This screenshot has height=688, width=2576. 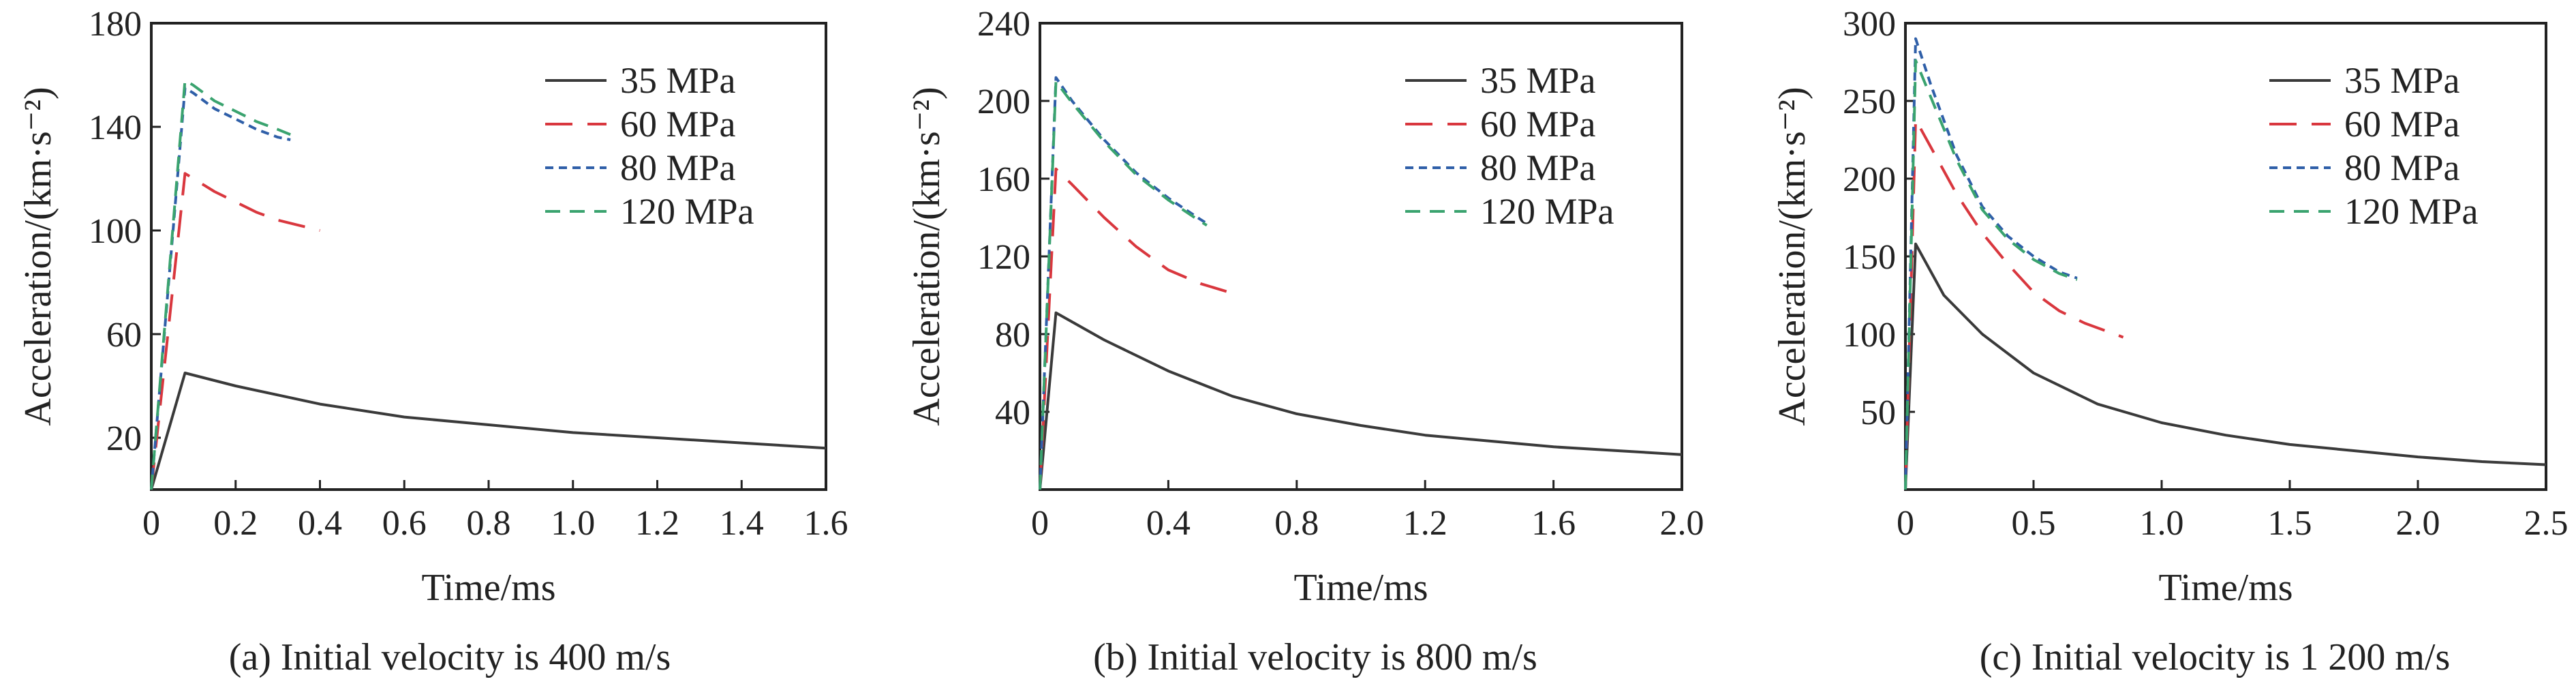 What do you see at coordinates (124, 335) in the screenshot?
I see `y-tick-label: 60` at bounding box center [124, 335].